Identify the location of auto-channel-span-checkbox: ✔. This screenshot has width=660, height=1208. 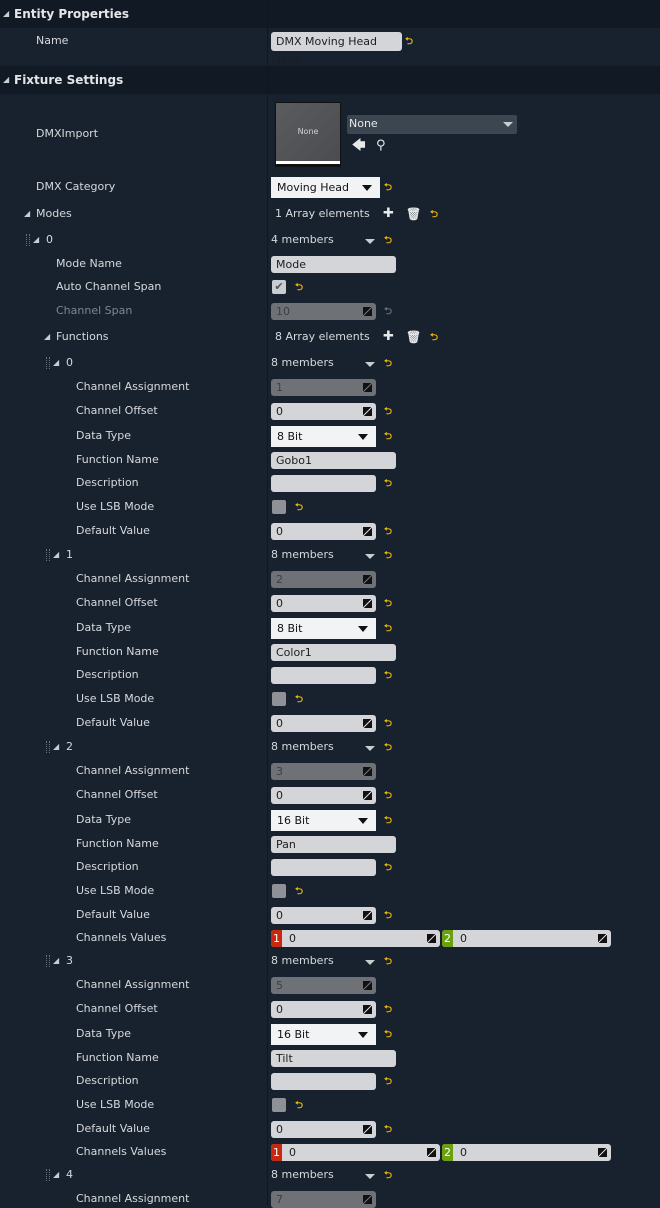
(279, 287).